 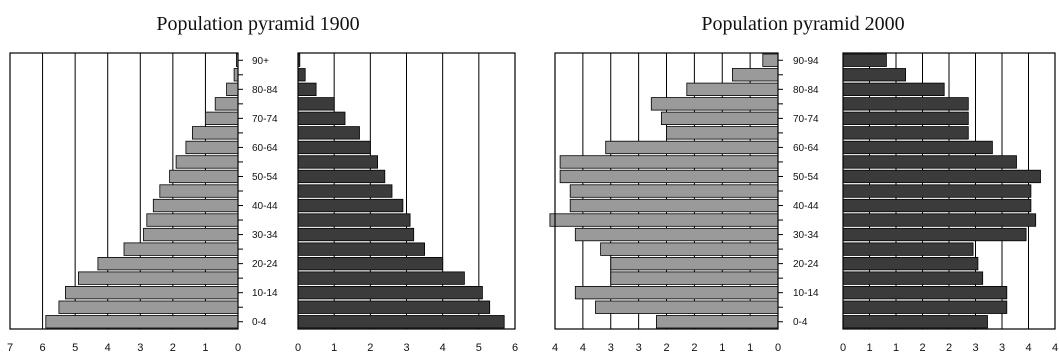 What do you see at coordinates (257, 24) in the screenshot?
I see `chart-title: Population pyramid 1900` at bounding box center [257, 24].